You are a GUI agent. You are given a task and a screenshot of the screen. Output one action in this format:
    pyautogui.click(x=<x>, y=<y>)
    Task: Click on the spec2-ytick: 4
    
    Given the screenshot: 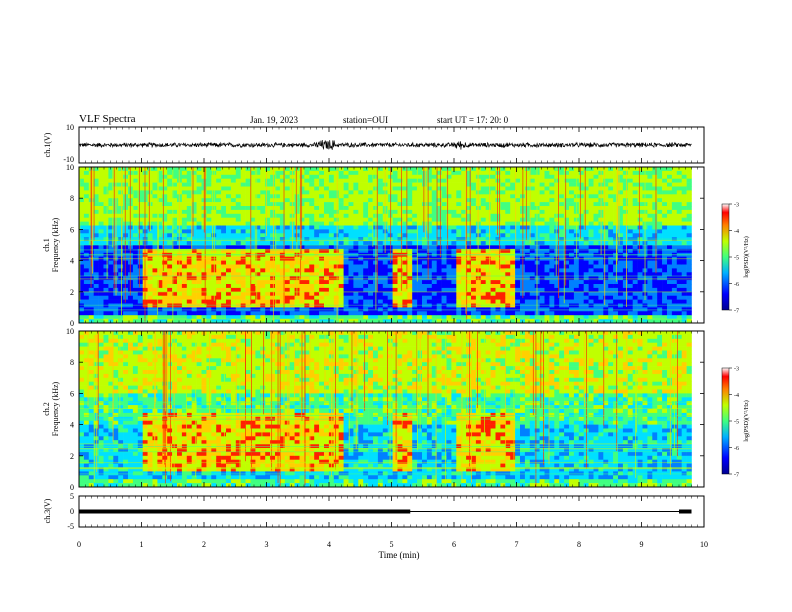 What is the action you would take?
    pyautogui.click(x=72, y=425)
    